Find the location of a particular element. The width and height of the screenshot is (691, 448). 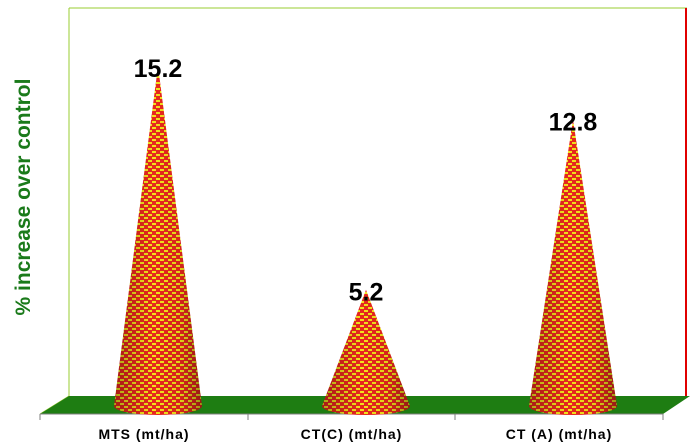

x-tick-label-0: MTS (mt/ha) is located at coordinates (143, 434).